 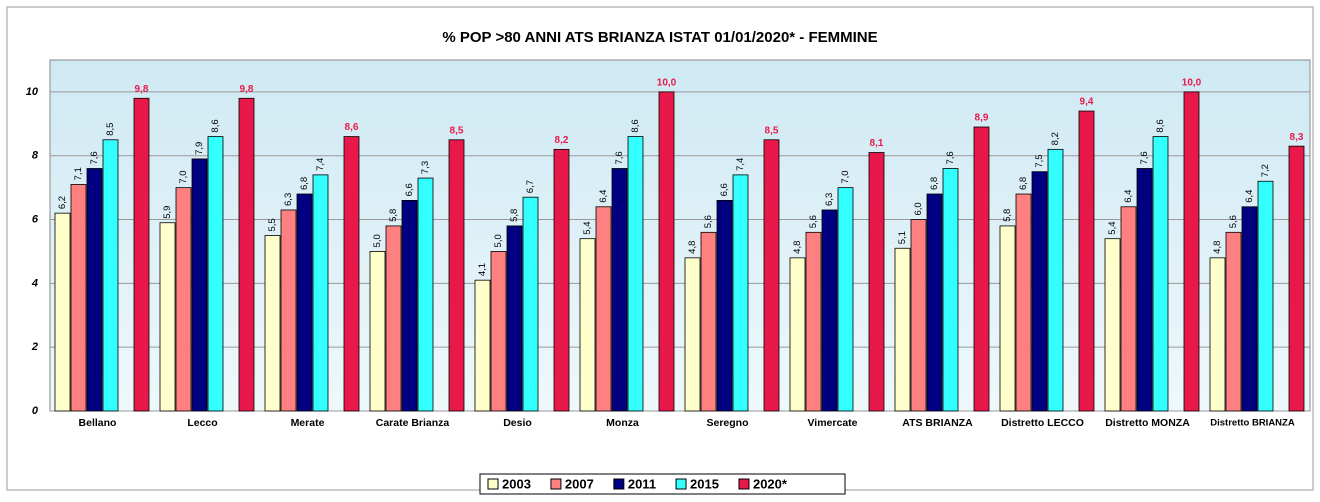 I want to click on data-label: 8,9, so click(x=982, y=118).